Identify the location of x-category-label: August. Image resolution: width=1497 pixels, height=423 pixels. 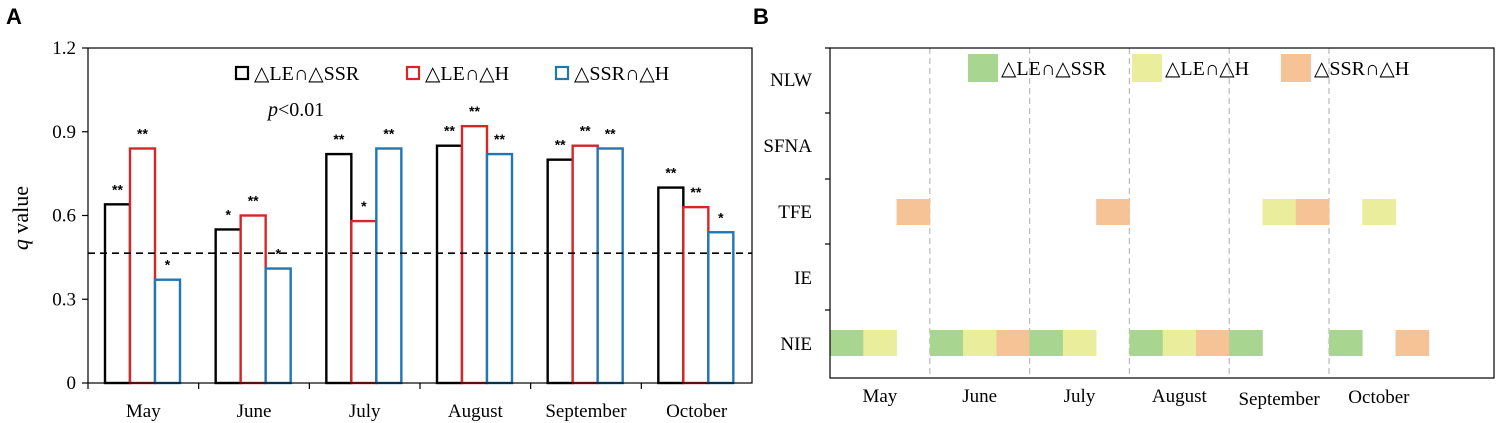
(476, 411).